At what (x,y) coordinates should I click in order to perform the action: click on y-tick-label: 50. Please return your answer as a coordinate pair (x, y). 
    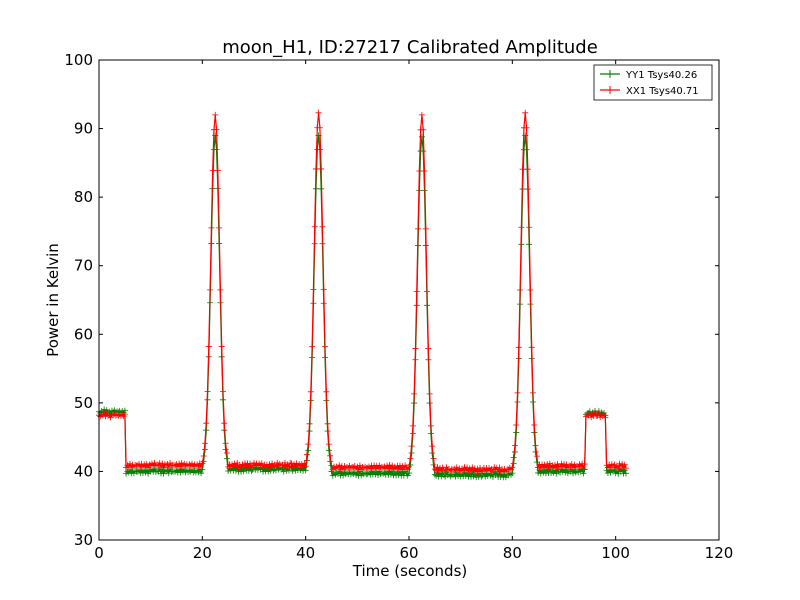
    Looking at the image, I should click on (83, 403).